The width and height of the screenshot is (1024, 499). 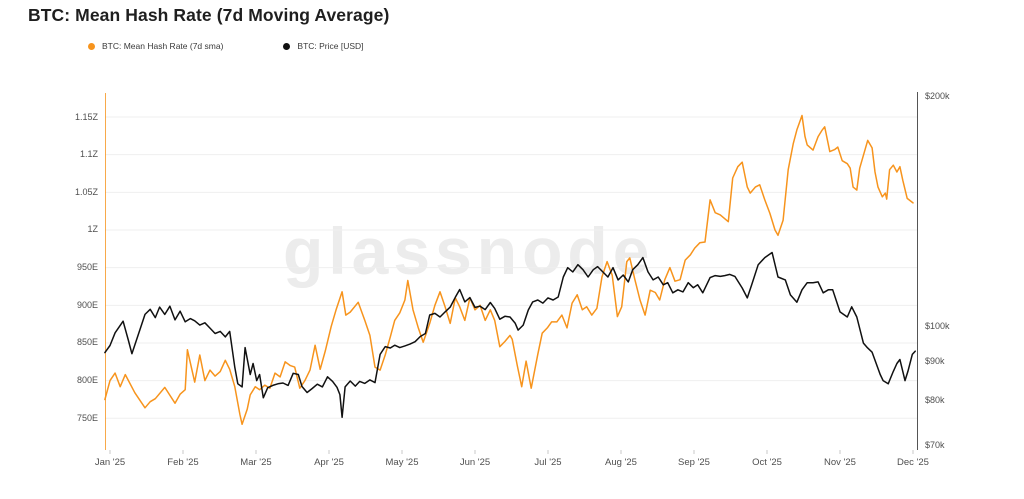 What do you see at coordinates (287, 46) in the screenshot?
I see `price-dot-icon` at bounding box center [287, 46].